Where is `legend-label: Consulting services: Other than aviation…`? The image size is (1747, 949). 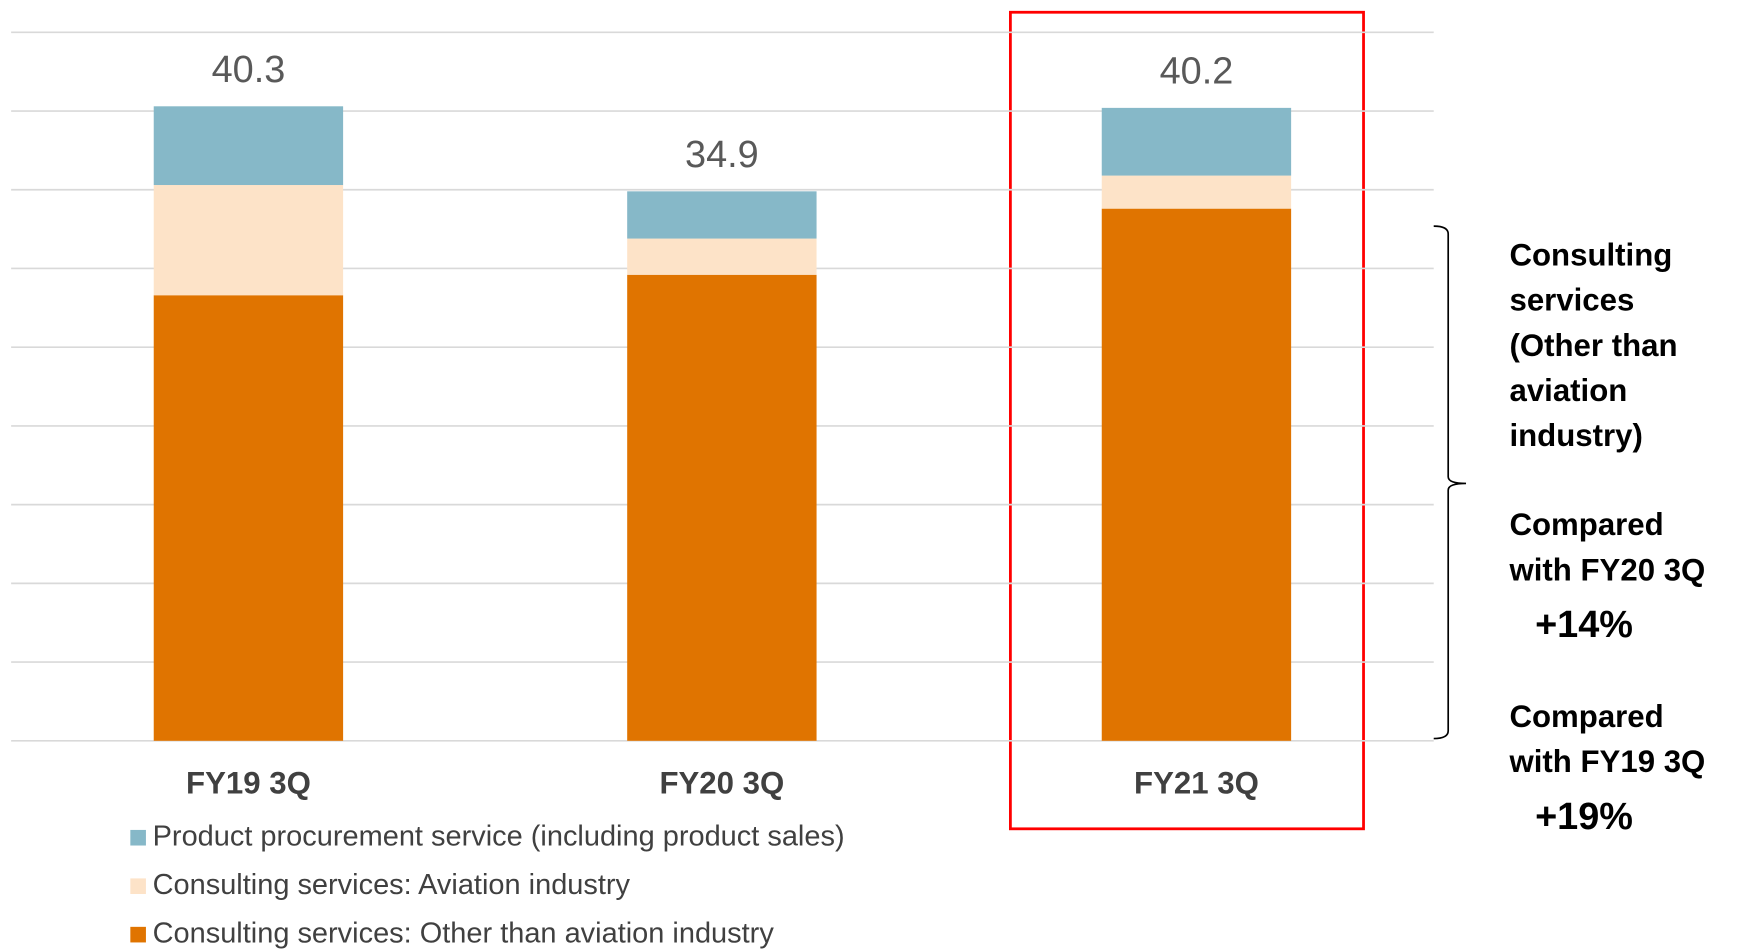
legend-label: Consulting services: Other than aviation… is located at coordinates (464, 933).